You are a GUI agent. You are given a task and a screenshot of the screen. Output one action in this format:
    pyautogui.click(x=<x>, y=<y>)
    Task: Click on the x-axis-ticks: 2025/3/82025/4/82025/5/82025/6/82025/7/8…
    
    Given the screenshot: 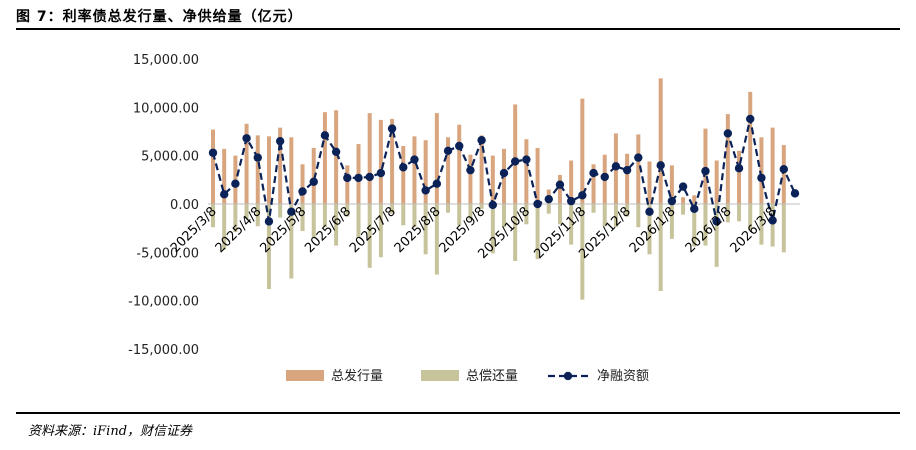 What is the action you would take?
    pyautogui.click(x=474, y=233)
    